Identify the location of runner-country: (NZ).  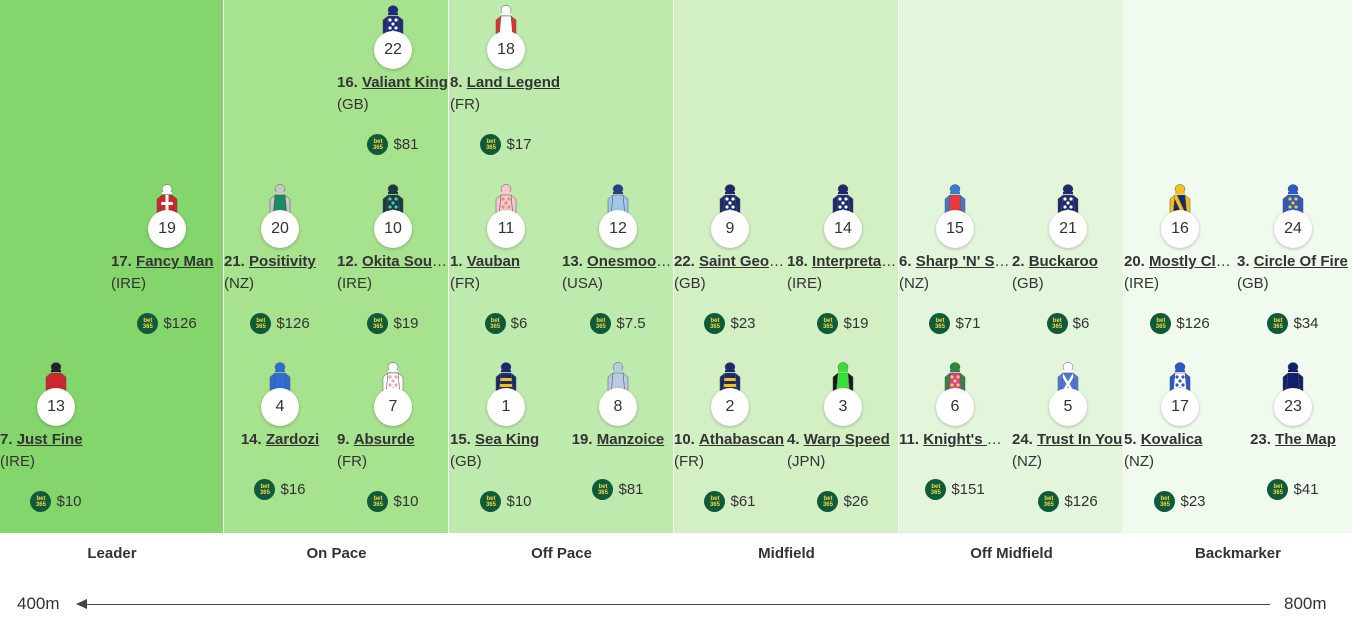
(1027, 461).